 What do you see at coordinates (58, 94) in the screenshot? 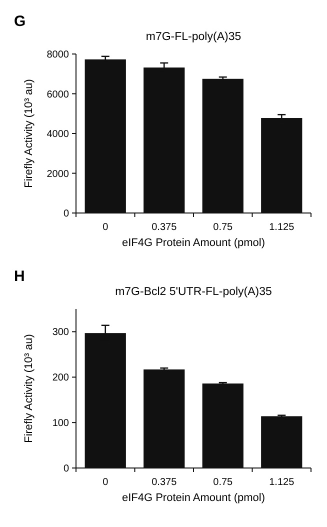
I see `y-tick-label: 6000` at bounding box center [58, 94].